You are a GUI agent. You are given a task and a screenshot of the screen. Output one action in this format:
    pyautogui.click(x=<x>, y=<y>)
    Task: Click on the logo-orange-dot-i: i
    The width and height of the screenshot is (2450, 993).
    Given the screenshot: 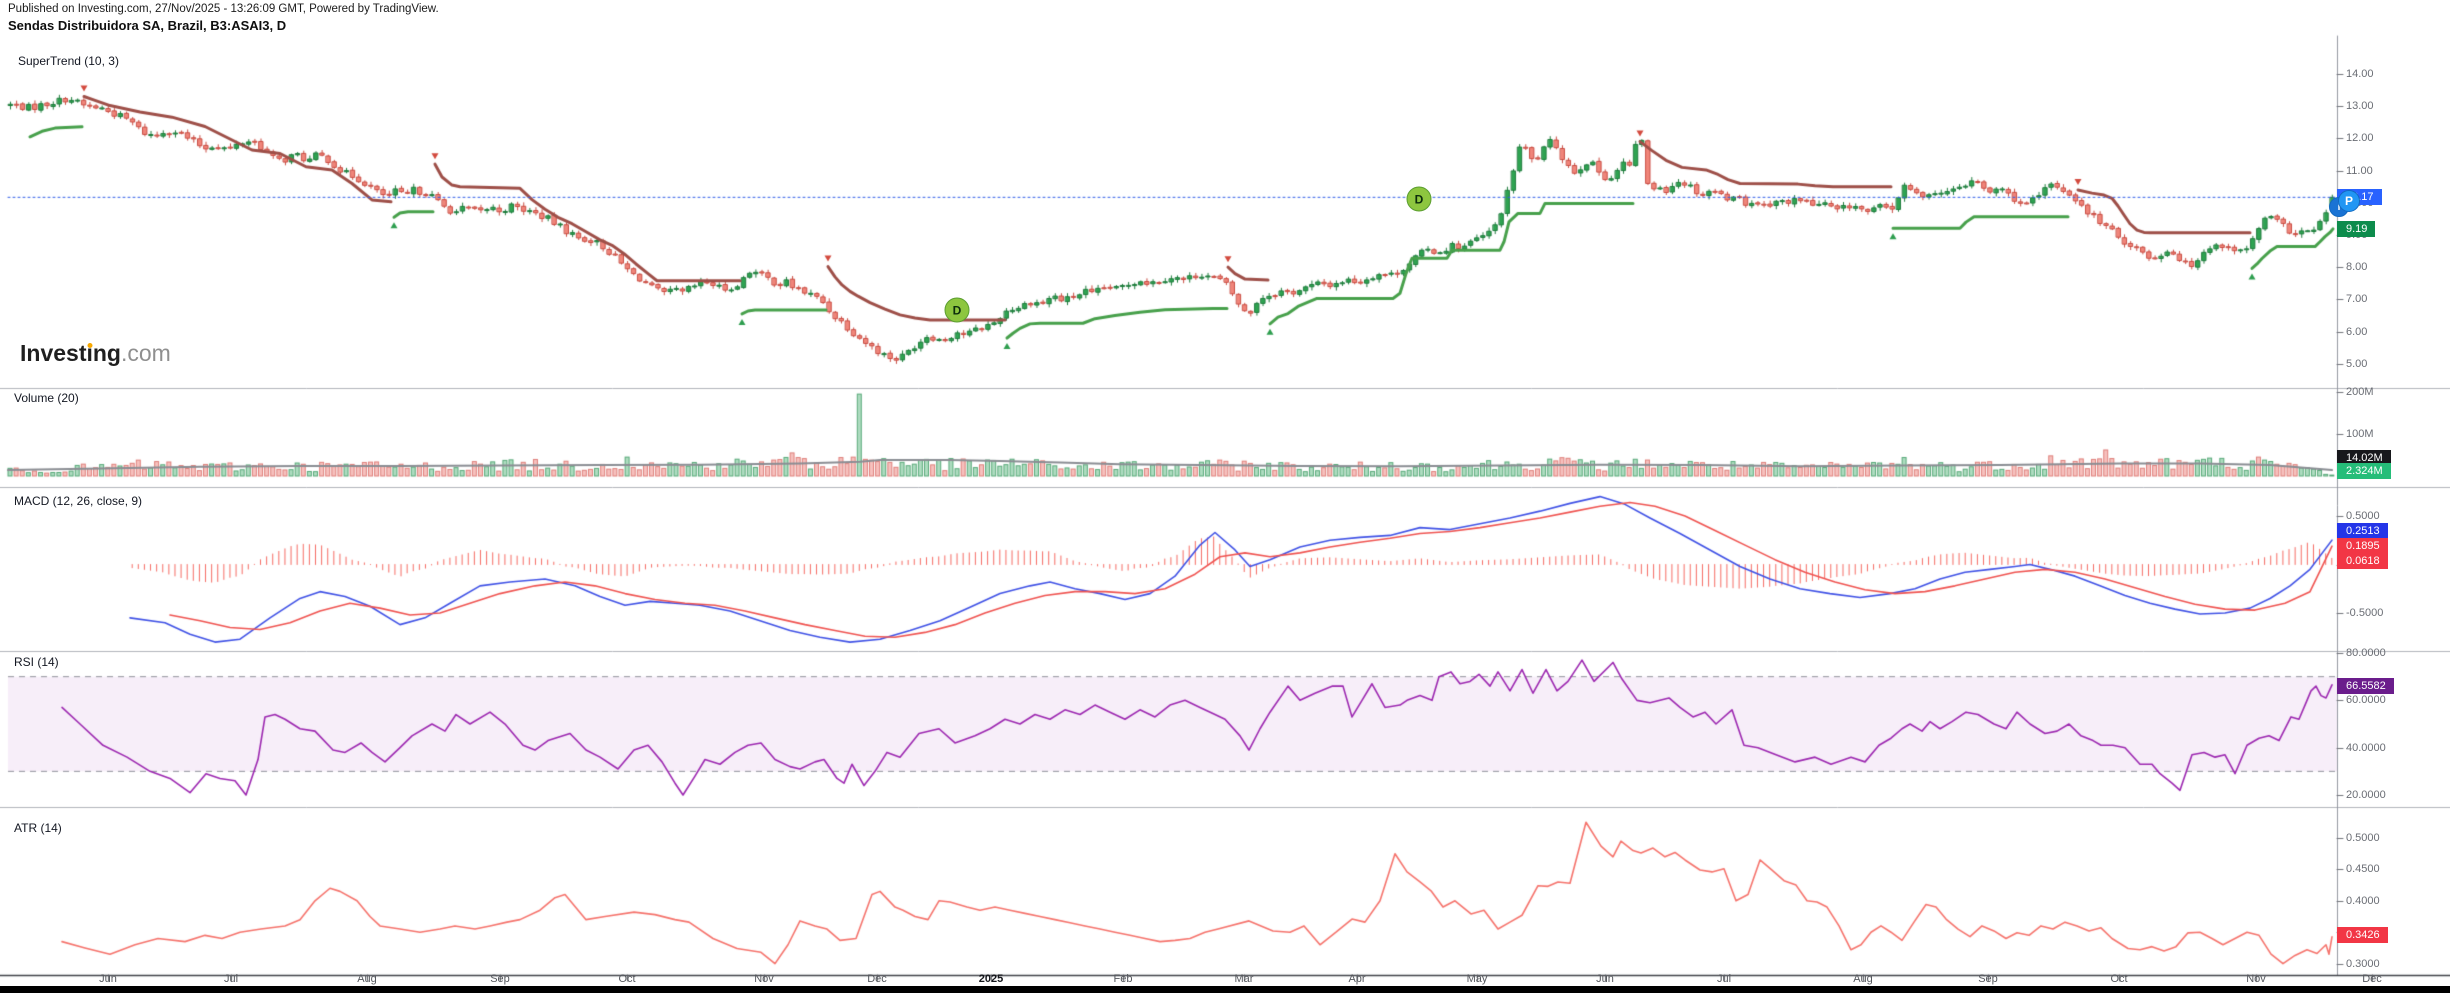 What is the action you would take?
    pyautogui.click(x=89, y=353)
    